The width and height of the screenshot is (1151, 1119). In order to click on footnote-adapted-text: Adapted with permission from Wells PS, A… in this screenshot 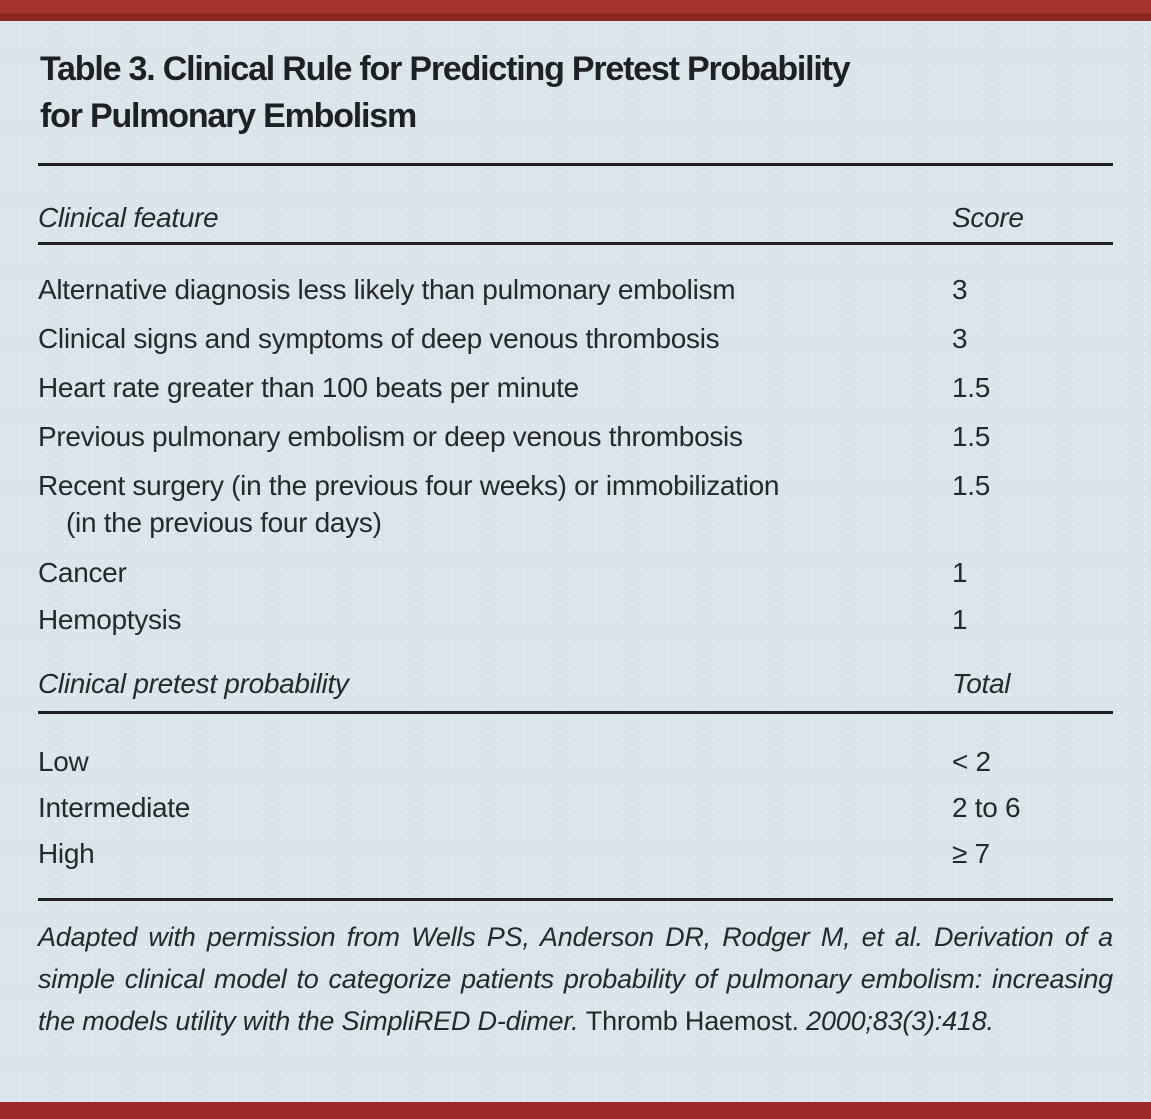, I will do `click(575, 979)`.